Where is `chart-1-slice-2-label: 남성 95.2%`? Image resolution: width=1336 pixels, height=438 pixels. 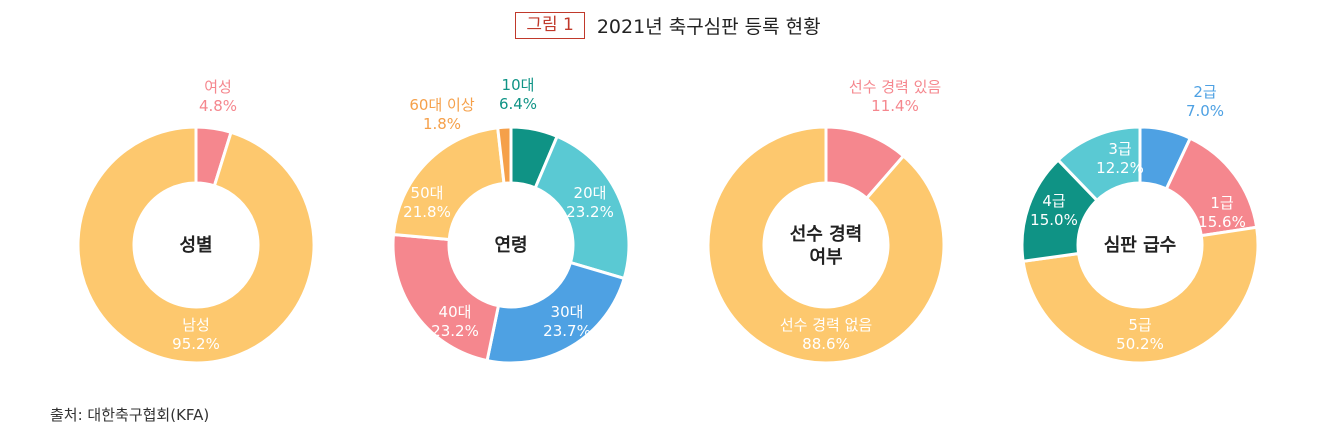 chart-1-slice-2-label: 남성 95.2% is located at coordinates (196, 334).